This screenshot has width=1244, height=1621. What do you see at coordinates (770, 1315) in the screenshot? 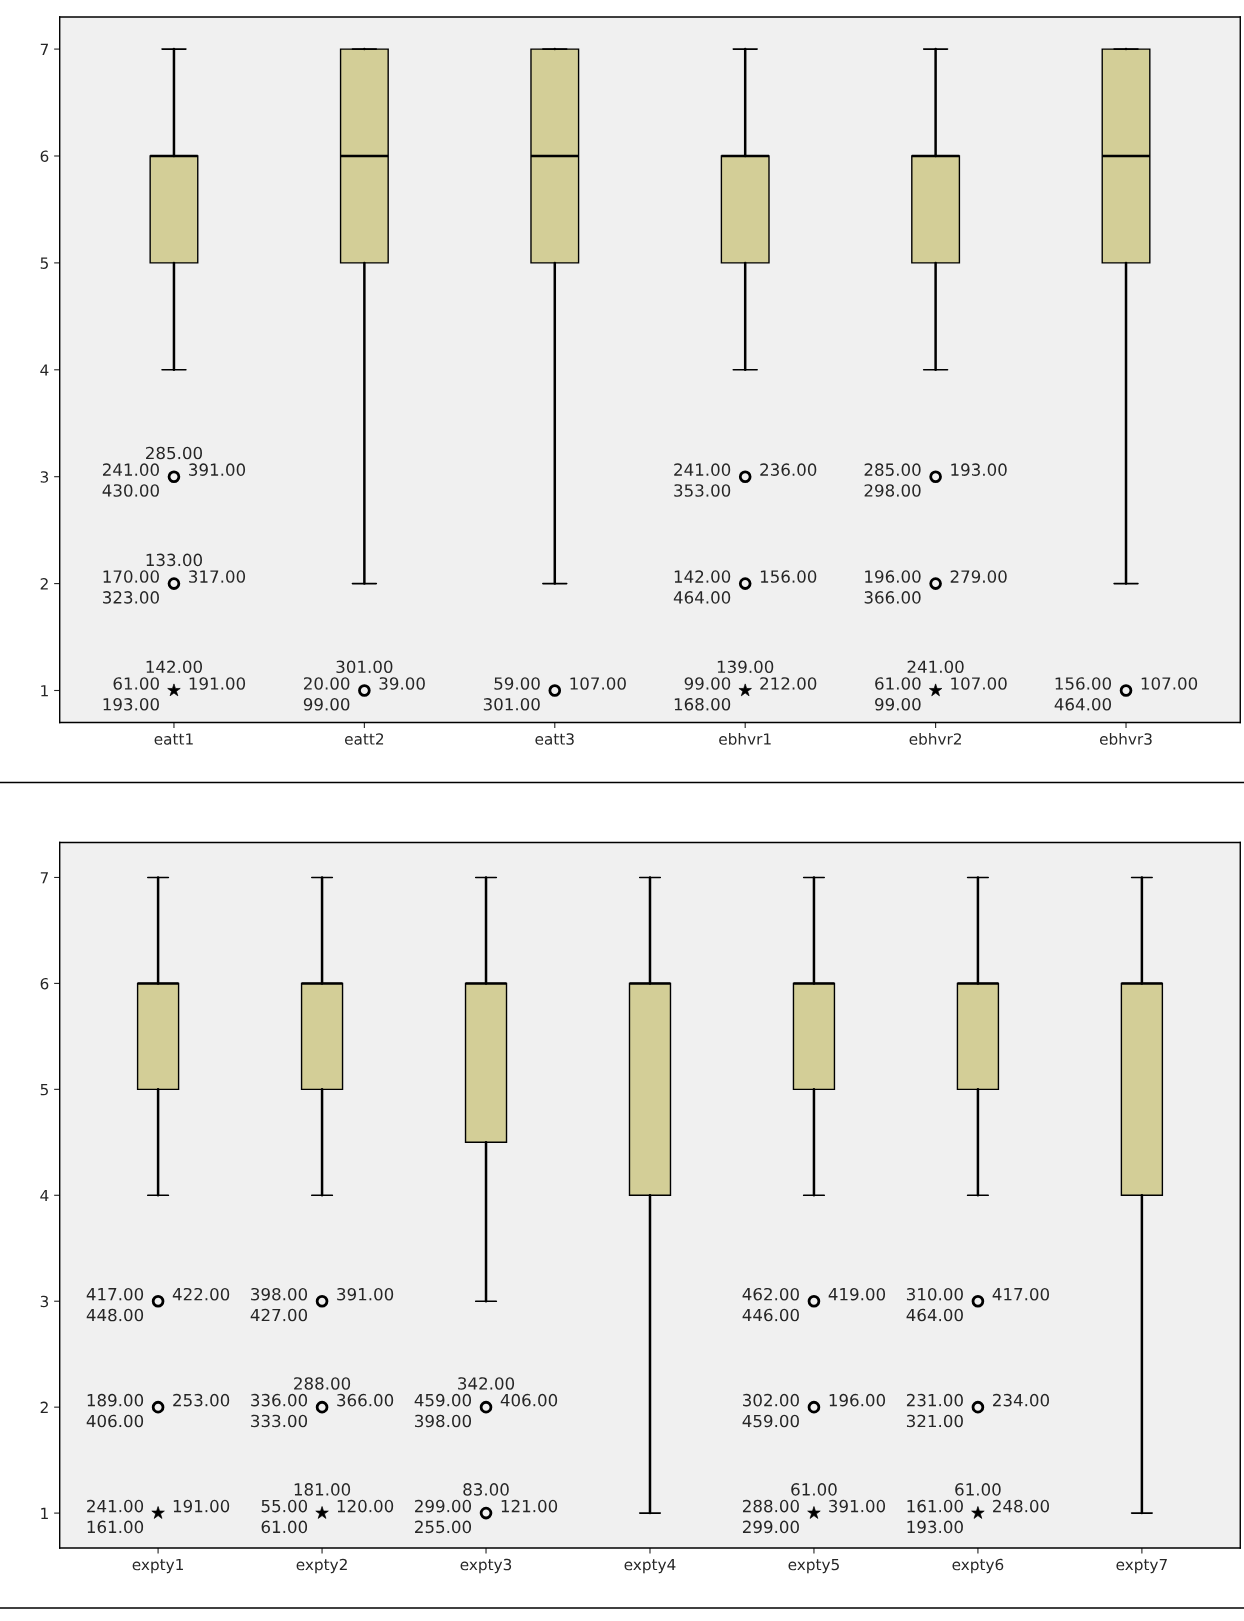
I see `annotation: 446.00` at bounding box center [770, 1315].